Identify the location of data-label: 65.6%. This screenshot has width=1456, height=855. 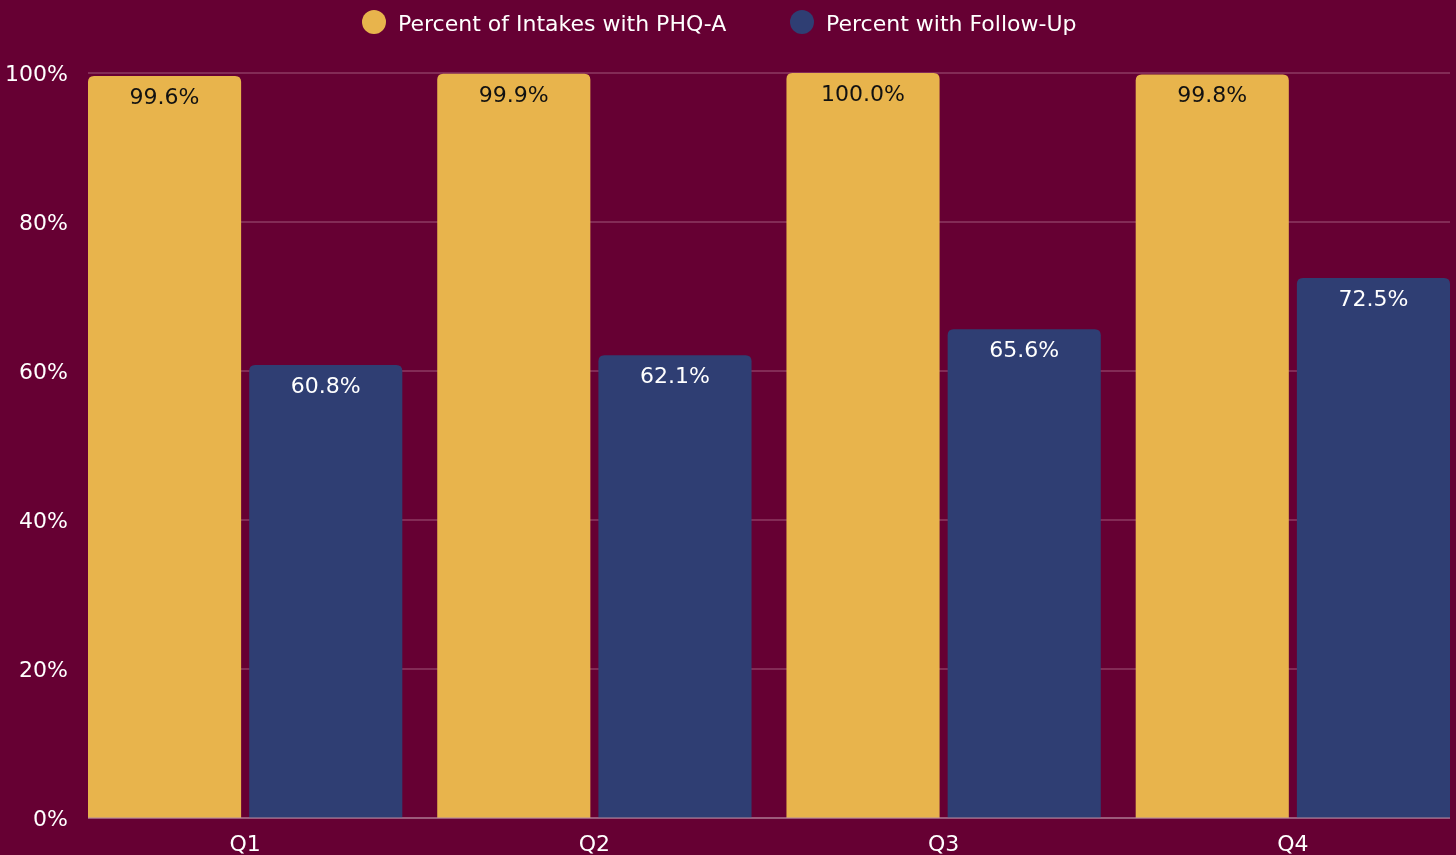
(1024, 350).